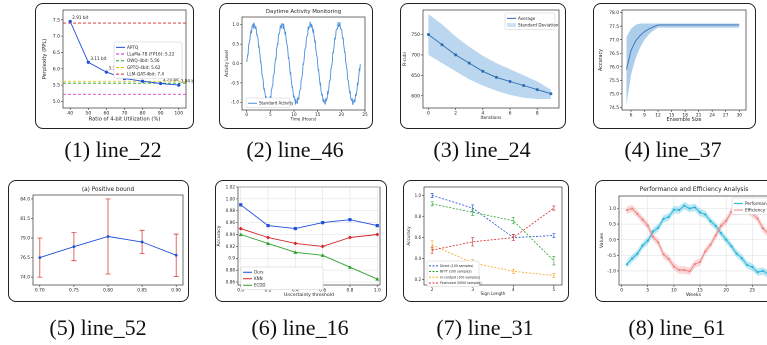 Image resolution: width=767 pixels, height=345 pixels. Describe the element at coordinates (56, 69) in the screenshot. I see `c1-ytick-label: 6.0` at that location.